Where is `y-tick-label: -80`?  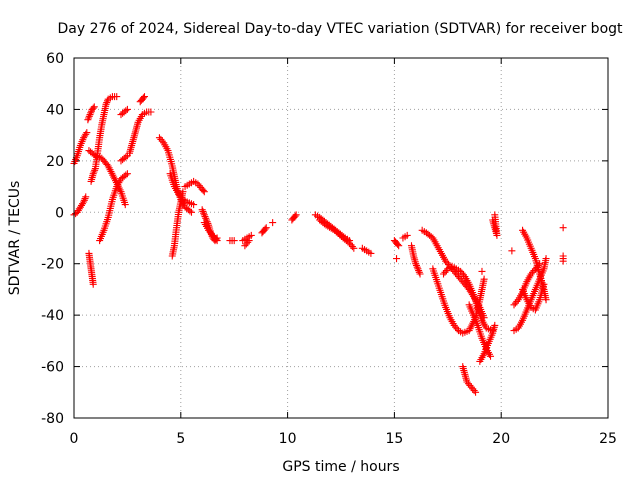 y-tick-label: -80 is located at coordinates (52, 419).